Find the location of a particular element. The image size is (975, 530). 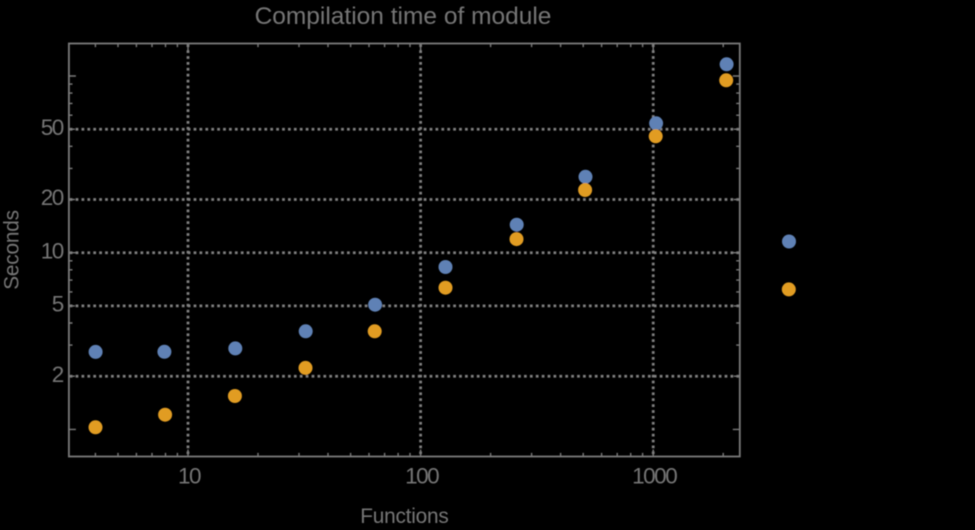

svg-text: 100 is located at coordinates (422, 476).